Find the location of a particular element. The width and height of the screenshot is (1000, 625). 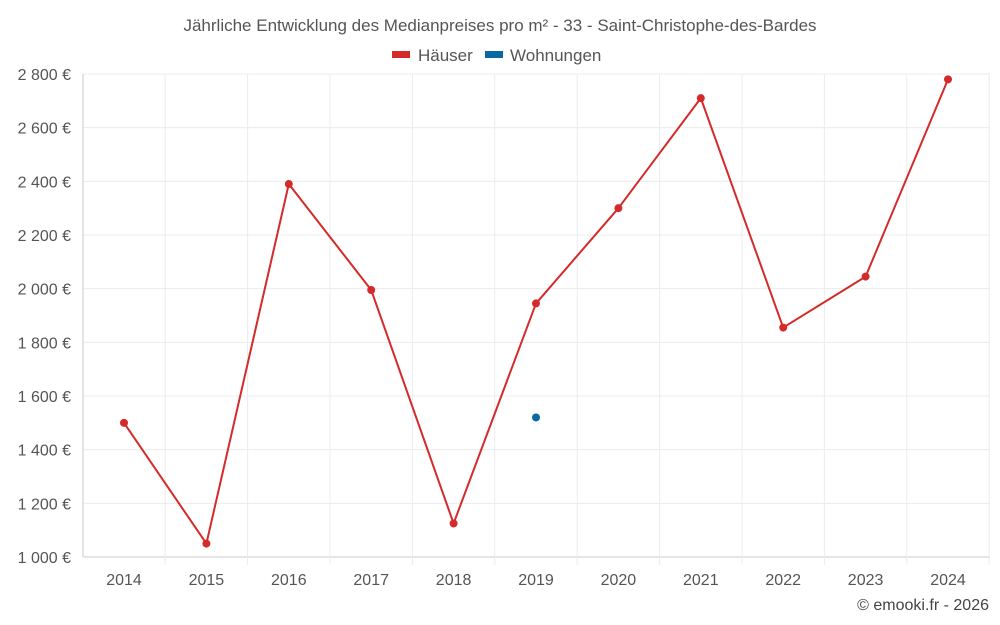

legend-label-haeuser: Häuser is located at coordinates (445, 55).